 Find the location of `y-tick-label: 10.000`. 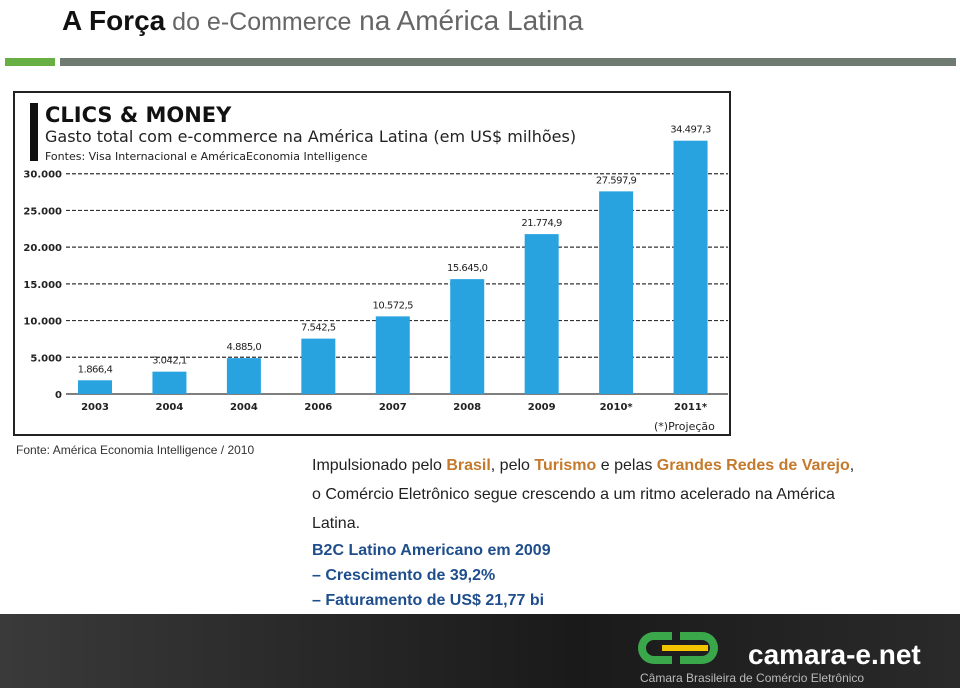

y-tick-label: 10.000 is located at coordinates (42, 322).